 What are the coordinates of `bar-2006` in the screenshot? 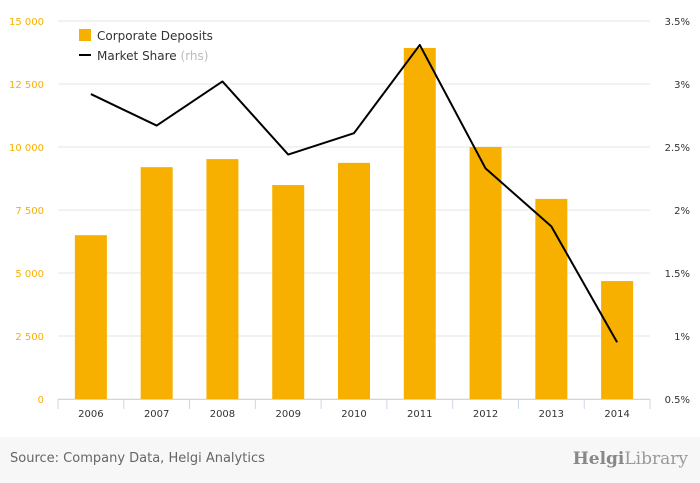 It's located at (90, 317).